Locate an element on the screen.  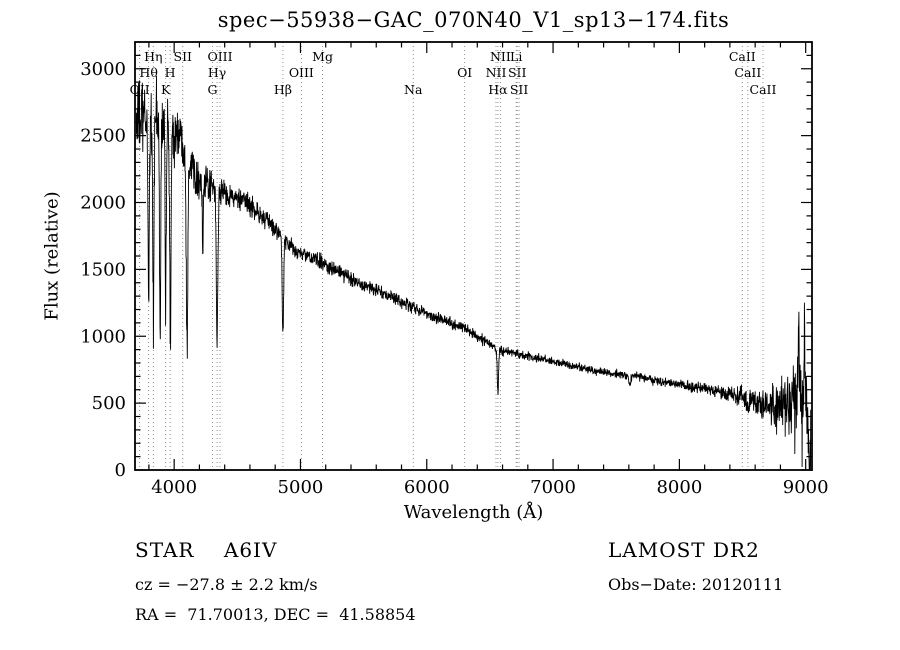
x-tick-label: 5000 is located at coordinates (301, 487).